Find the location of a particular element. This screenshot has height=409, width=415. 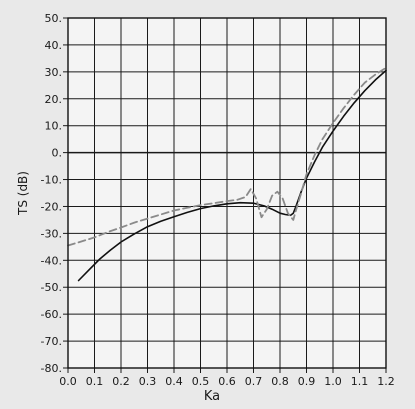

x-tick-label: 0.8 is located at coordinates (280, 381).